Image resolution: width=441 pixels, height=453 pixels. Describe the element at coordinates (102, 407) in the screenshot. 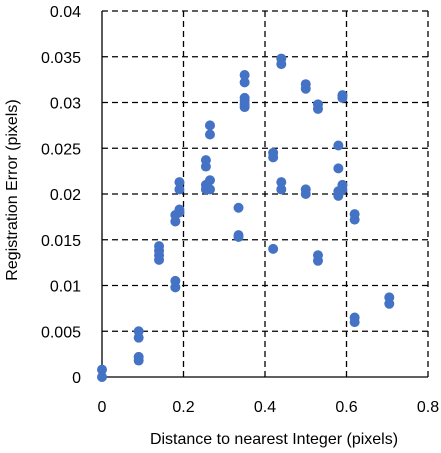

I see `x-tick-label: 0` at that location.